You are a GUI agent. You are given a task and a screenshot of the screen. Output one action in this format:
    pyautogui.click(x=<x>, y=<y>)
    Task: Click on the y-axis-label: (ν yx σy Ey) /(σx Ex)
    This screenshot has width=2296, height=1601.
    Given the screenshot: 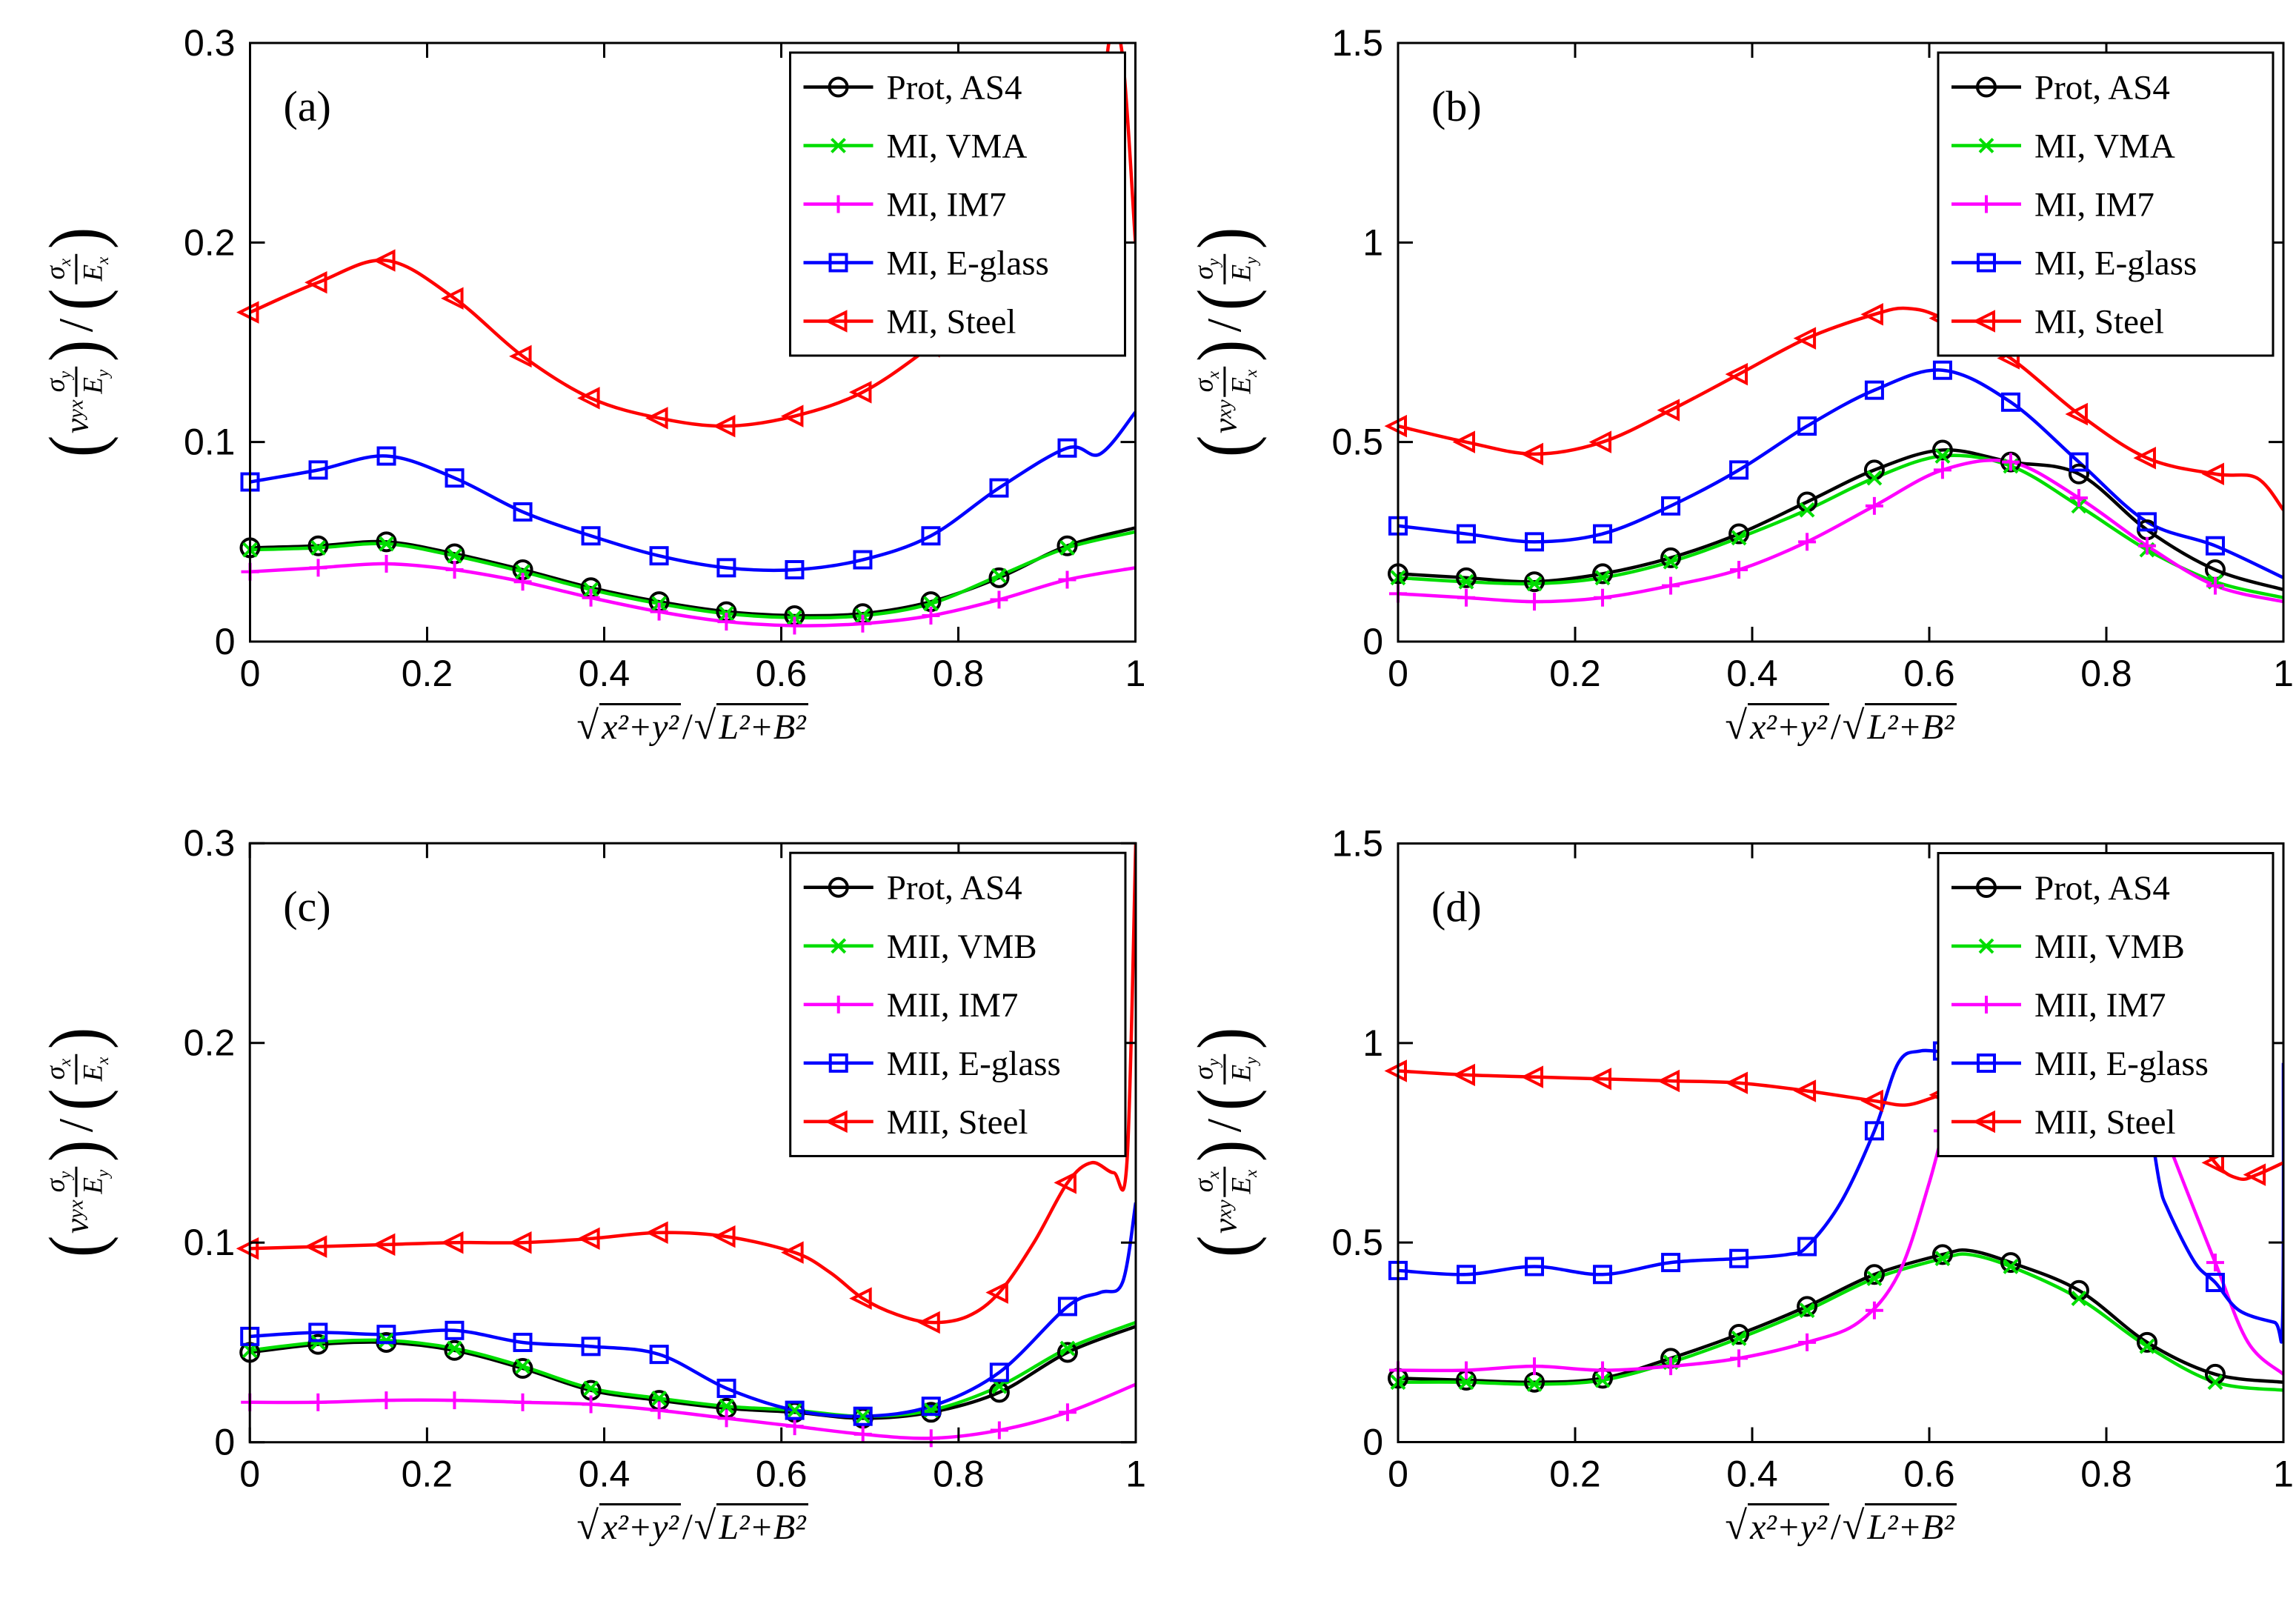 What is the action you would take?
    pyautogui.click(x=76, y=342)
    